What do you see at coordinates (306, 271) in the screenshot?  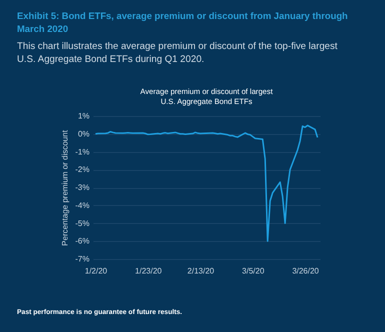 I see `x-tick-label: 3/26/20` at bounding box center [306, 271].